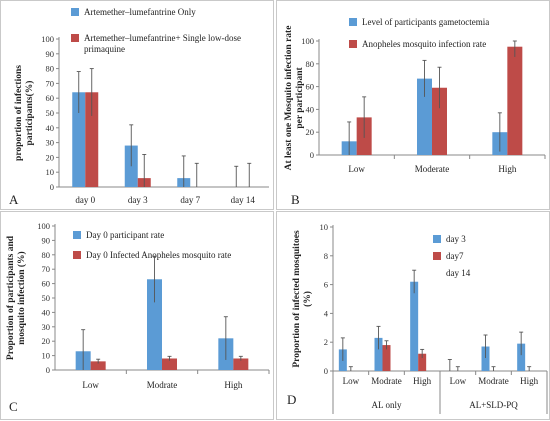 This screenshot has height=421, width=550. What do you see at coordinates (493, 405) in the screenshot?
I see `x-group-label: AL+SLD-PQ` at bounding box center [493, 405].